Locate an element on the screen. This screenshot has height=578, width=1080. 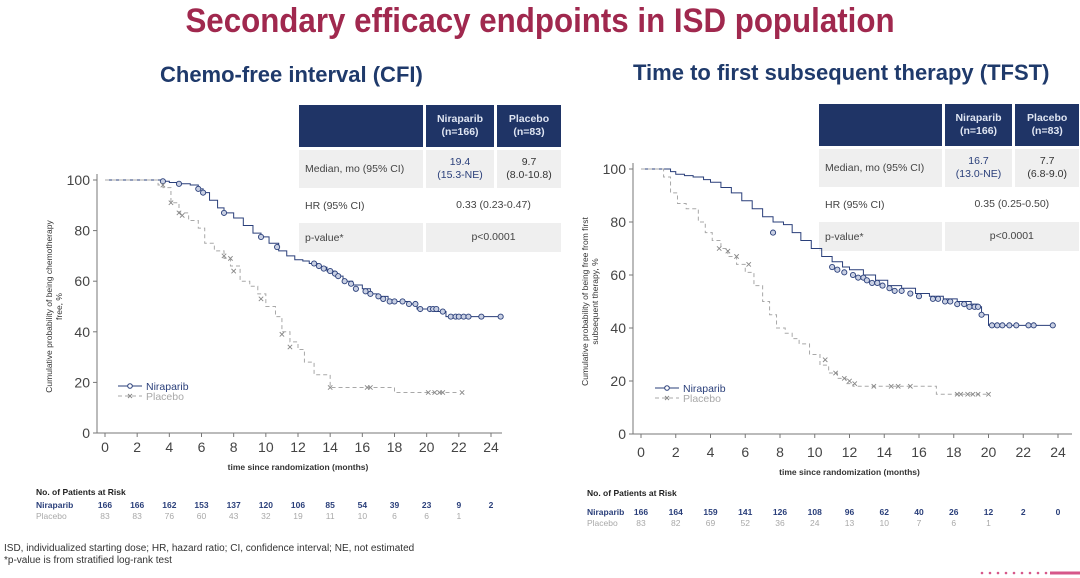
x-tick-label: 0 is located at coordinates (105, 447).